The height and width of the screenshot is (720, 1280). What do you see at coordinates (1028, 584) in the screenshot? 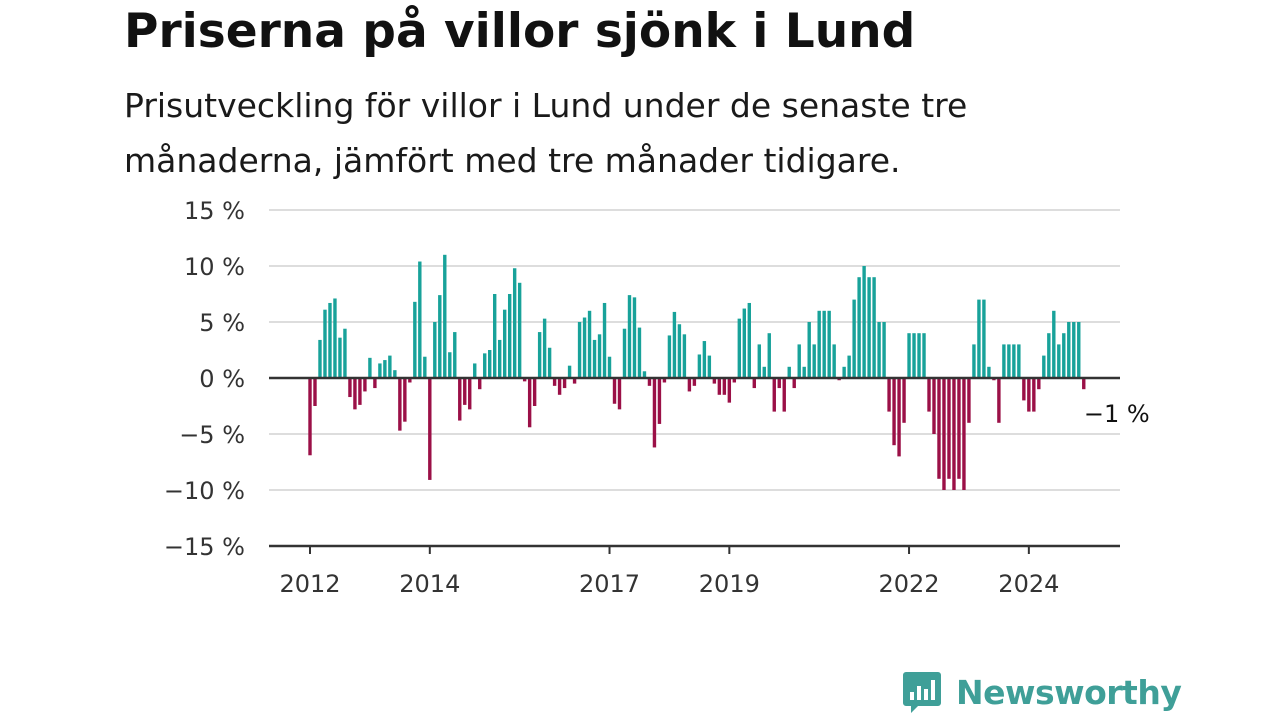
I see `x-tick-label: 2024` at bounding box center [1028, 584].